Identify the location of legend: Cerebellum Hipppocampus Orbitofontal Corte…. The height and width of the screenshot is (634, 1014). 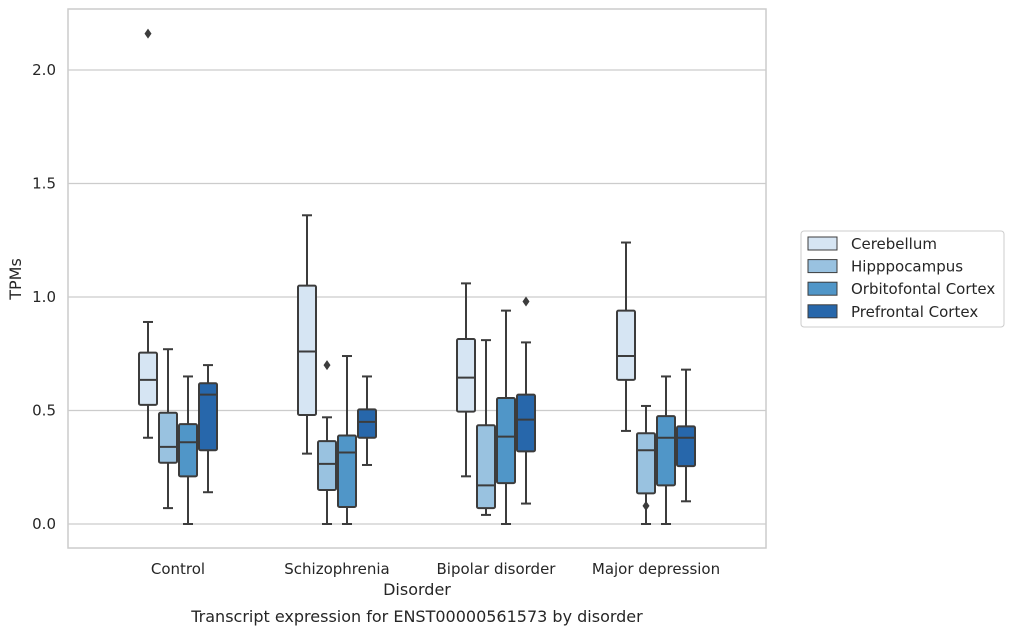
(902, 279).